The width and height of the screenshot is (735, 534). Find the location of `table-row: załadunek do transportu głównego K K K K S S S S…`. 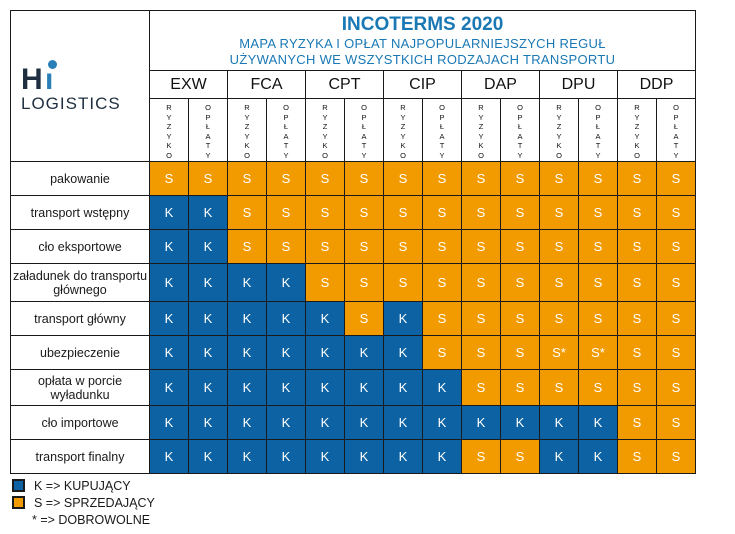

table-row: załadunek do transportu głównego K K K K S S S S… is located at coordinates (353, 282).